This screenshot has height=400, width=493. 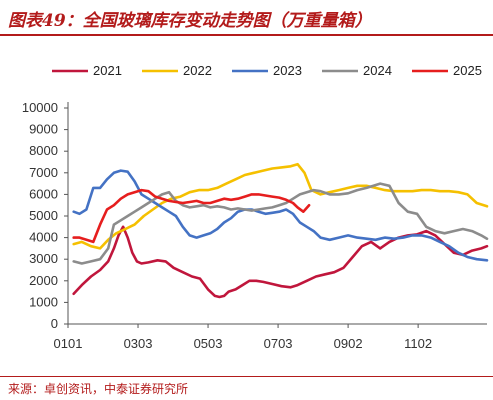 What do you see at coordinates (287, 70) in the screenshot?
I see `legend-label-2023: 2023` at bounding box center [287, 70].